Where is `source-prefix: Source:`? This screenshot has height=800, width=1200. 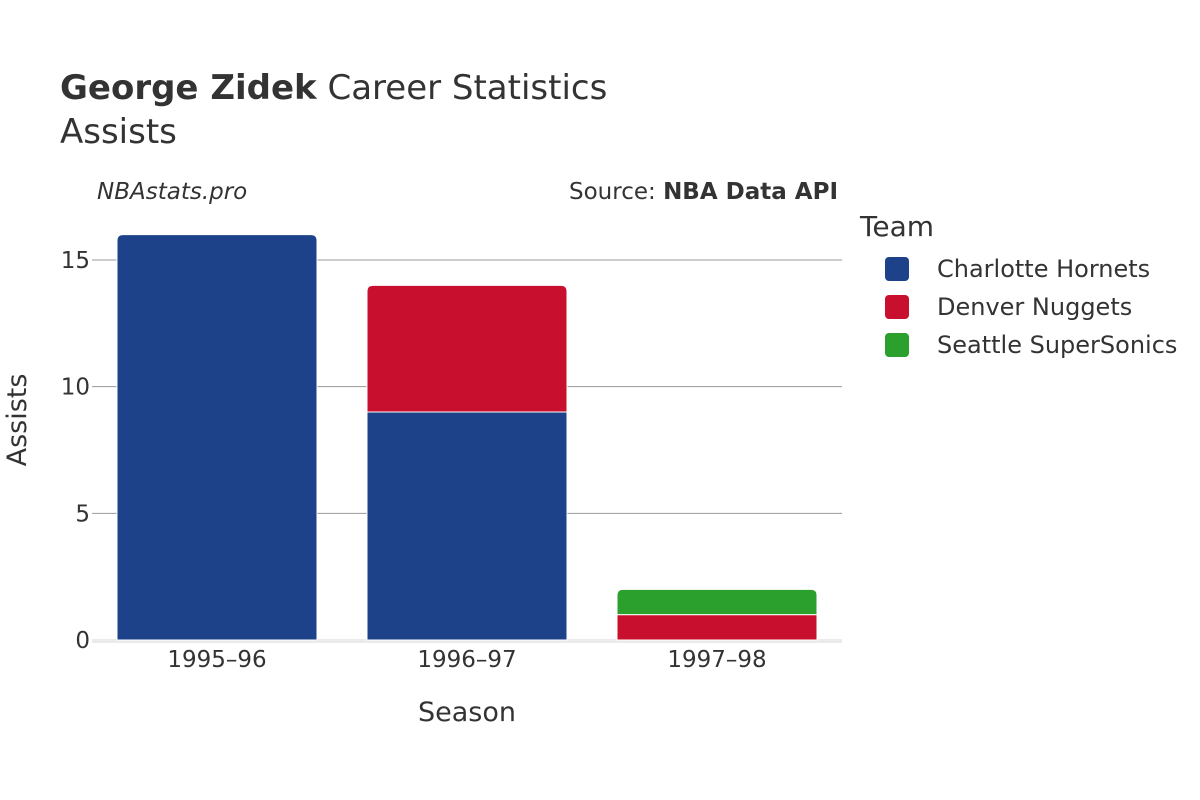 source-prefix: Source: is located at coordinates (616, 192).